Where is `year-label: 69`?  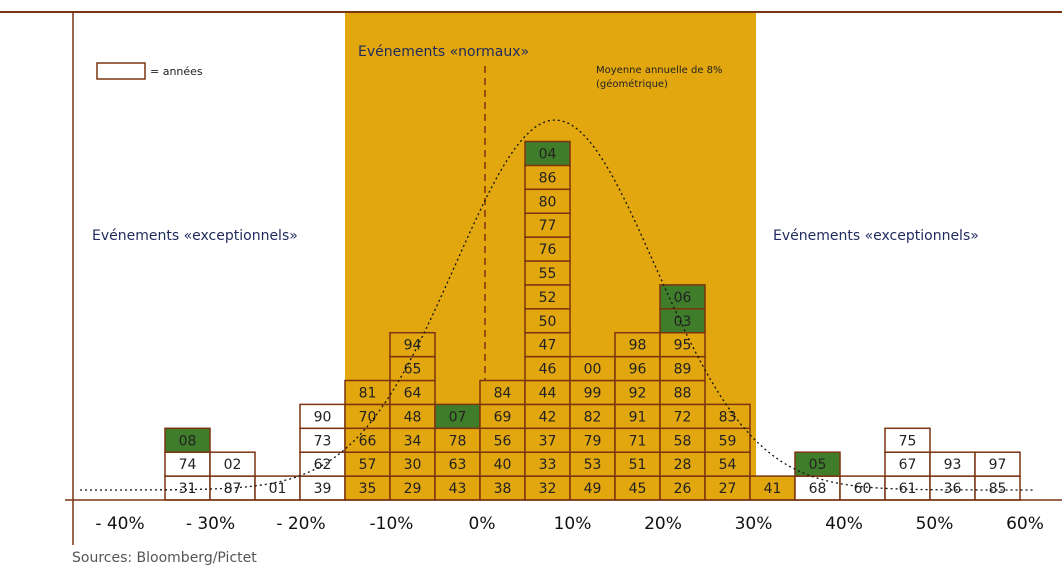 year-label: 69 is located at coordinates (503, 417).